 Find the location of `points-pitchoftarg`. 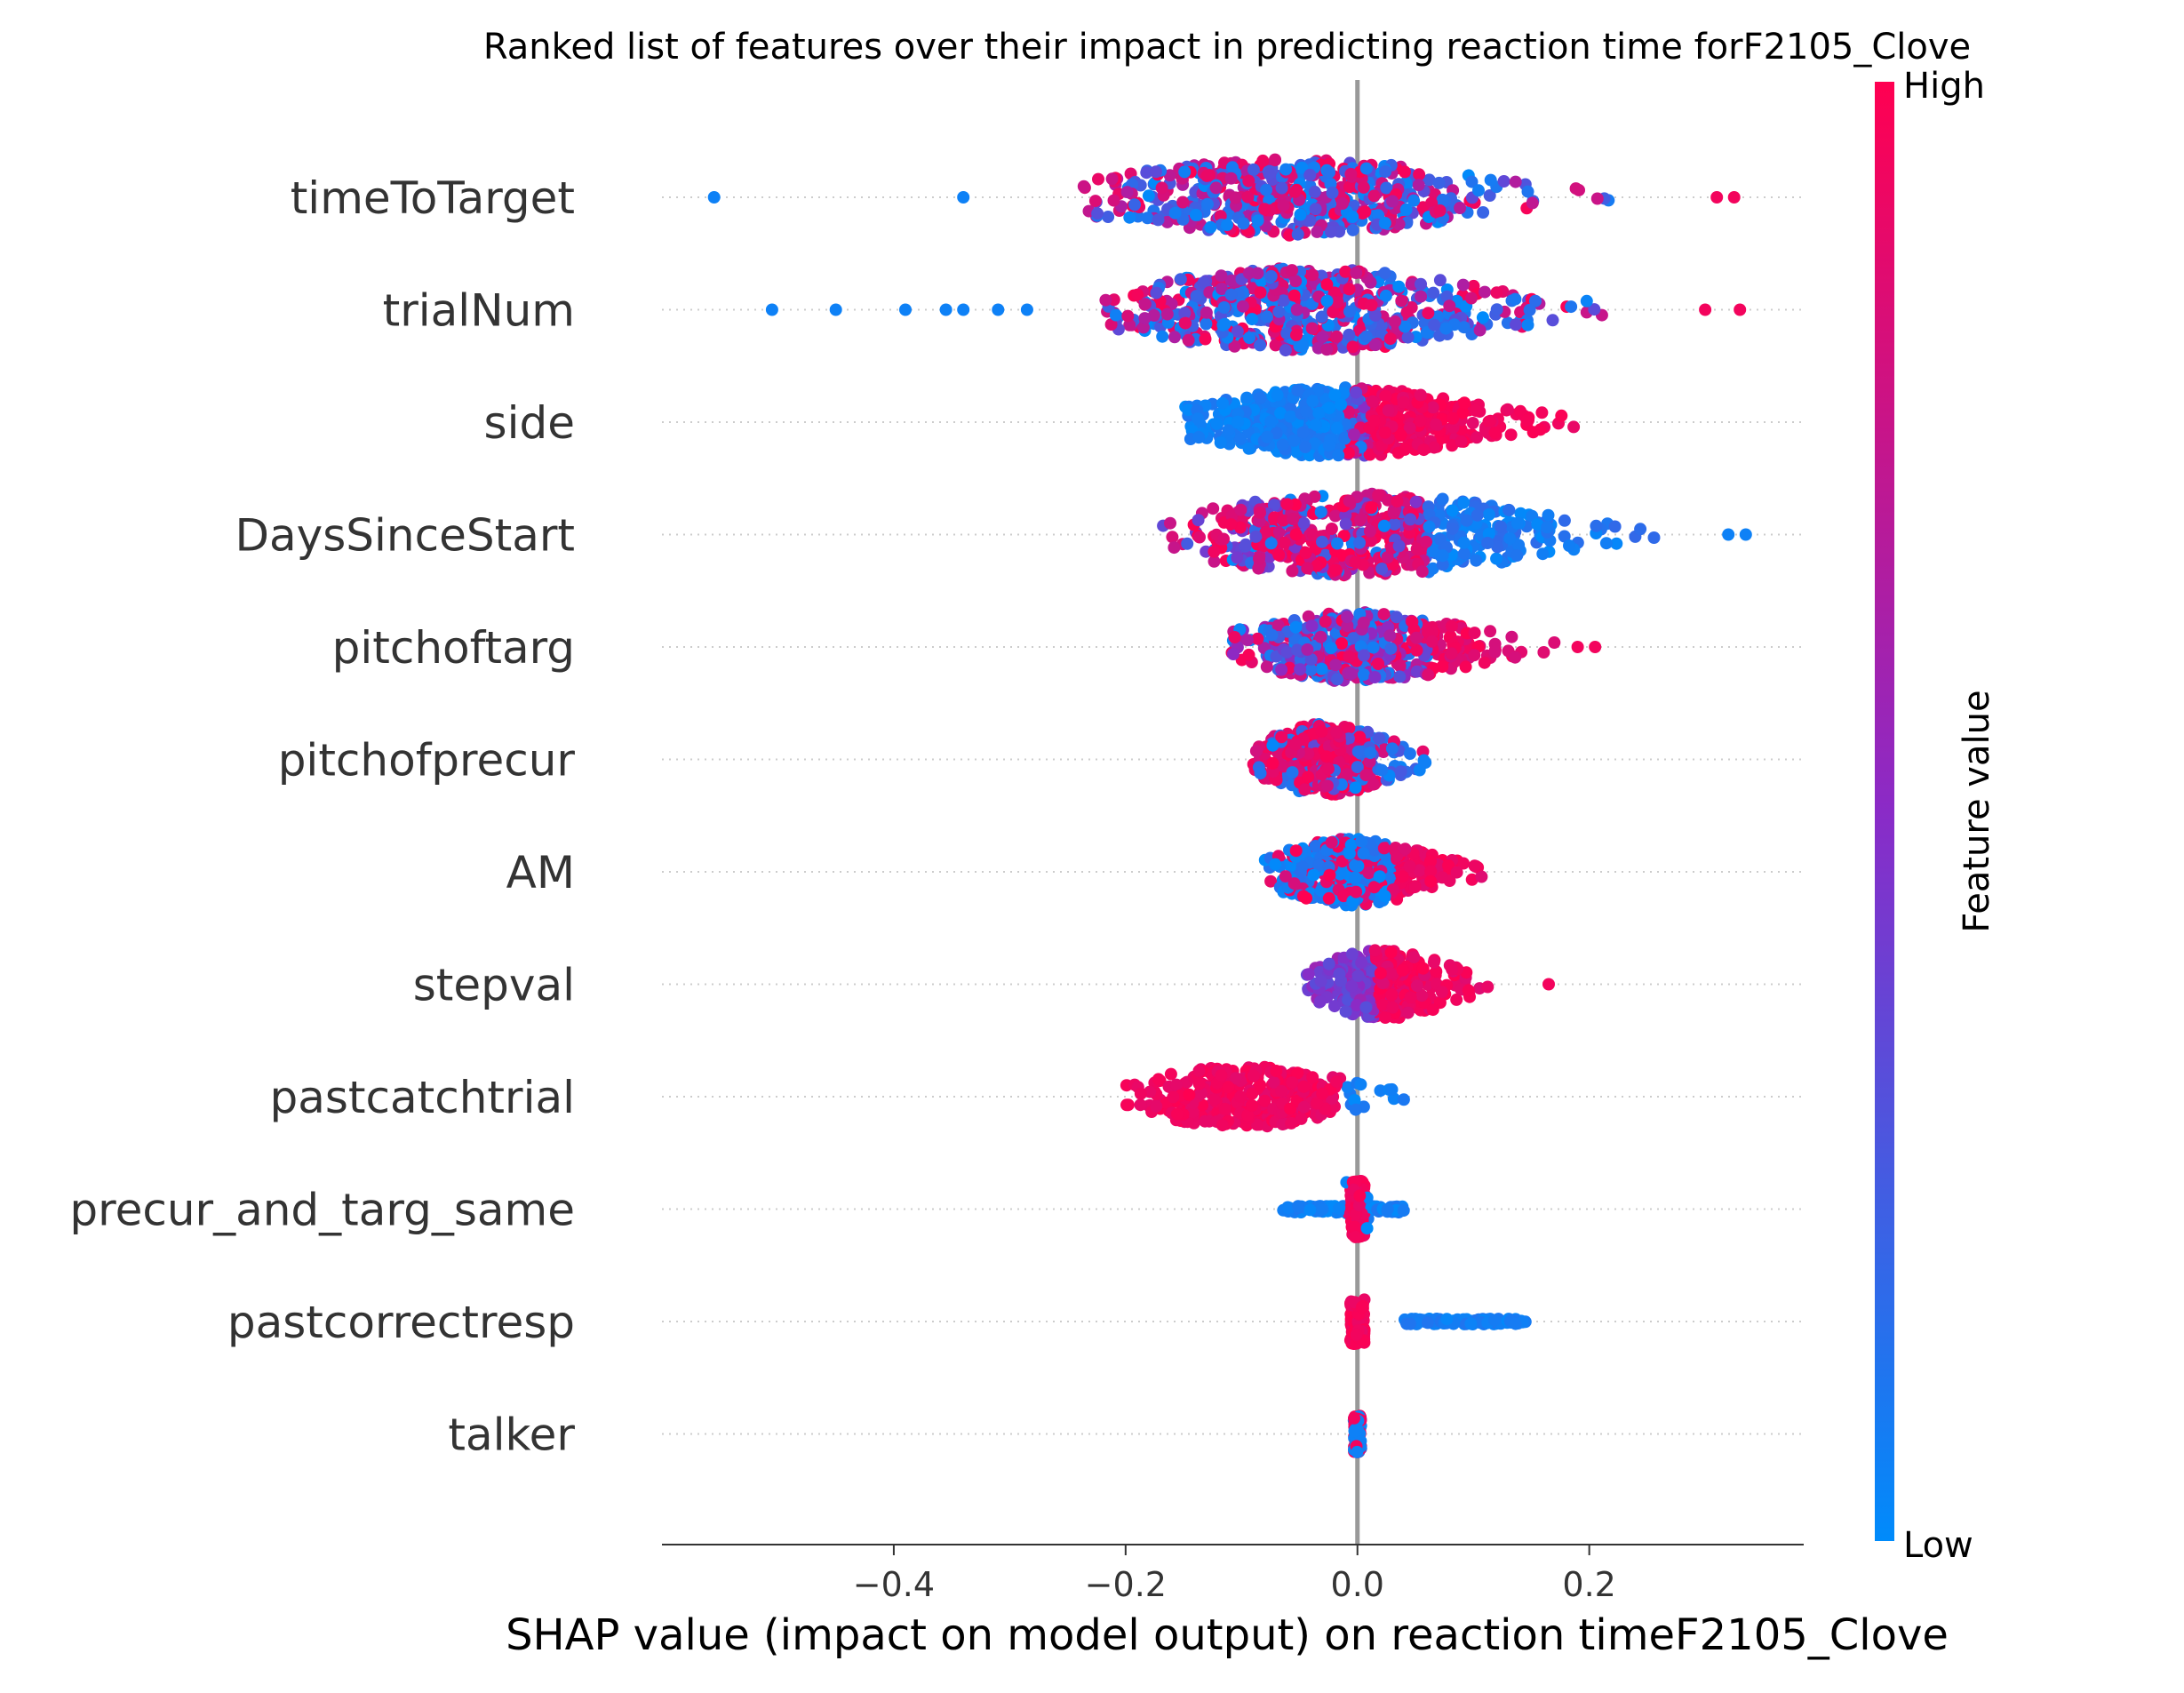

points-pitchoftarg is located at coordinates (1413, 646).